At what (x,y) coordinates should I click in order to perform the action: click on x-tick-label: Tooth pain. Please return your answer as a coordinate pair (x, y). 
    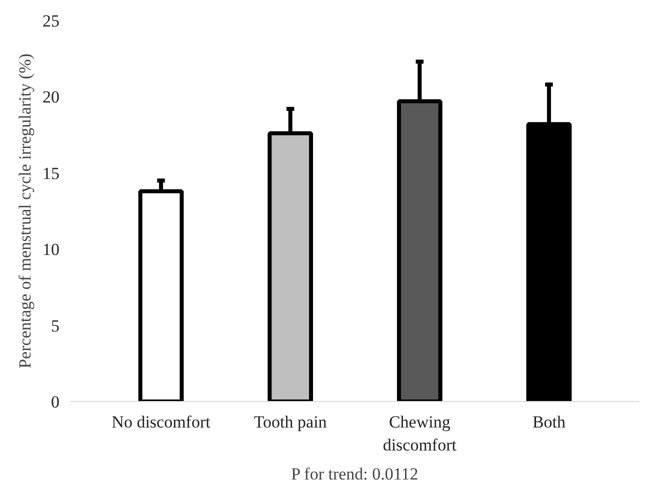
    Looking at the image, I should click on (291, 422).